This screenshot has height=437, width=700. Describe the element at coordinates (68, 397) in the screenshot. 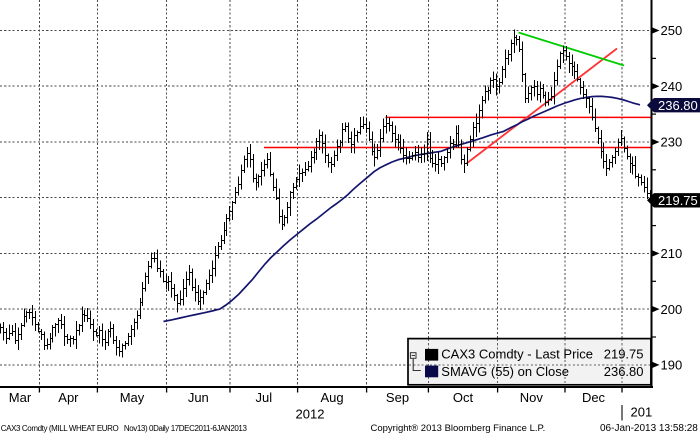

I see `svg-text: Apr` at that location.